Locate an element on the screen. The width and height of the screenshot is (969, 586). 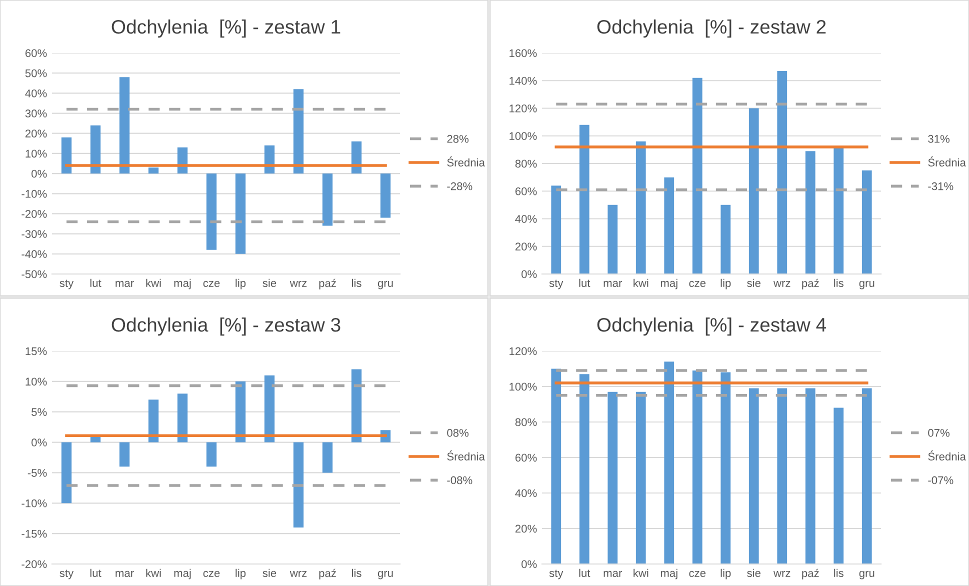
y-tick-label: -15% is located at coordinates (34, 534).